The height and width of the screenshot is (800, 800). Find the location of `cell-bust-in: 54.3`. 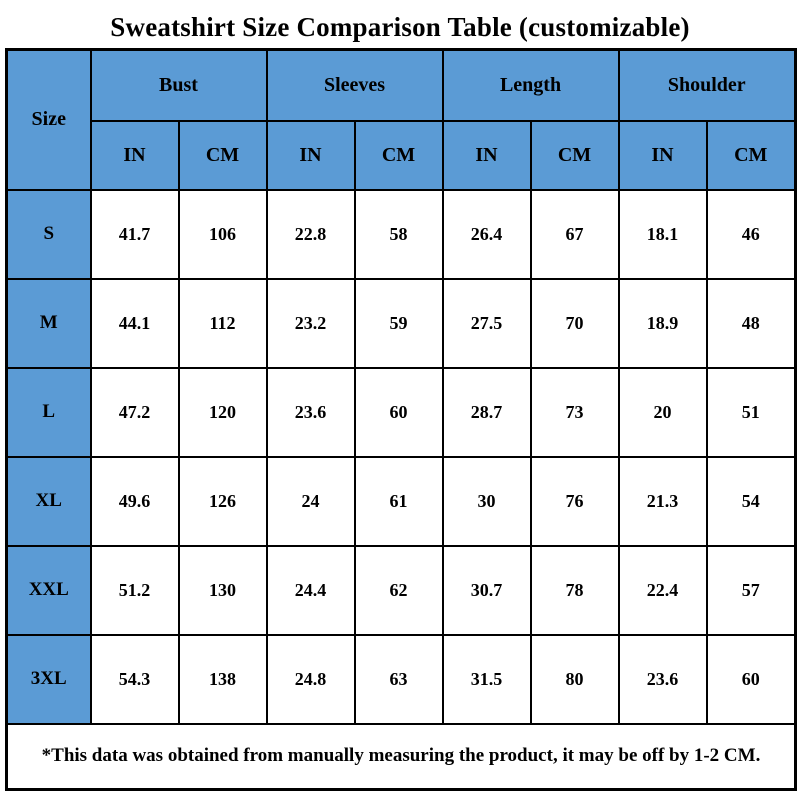

cell-bust-in: 54.3 is located at coordinates (134, 679).